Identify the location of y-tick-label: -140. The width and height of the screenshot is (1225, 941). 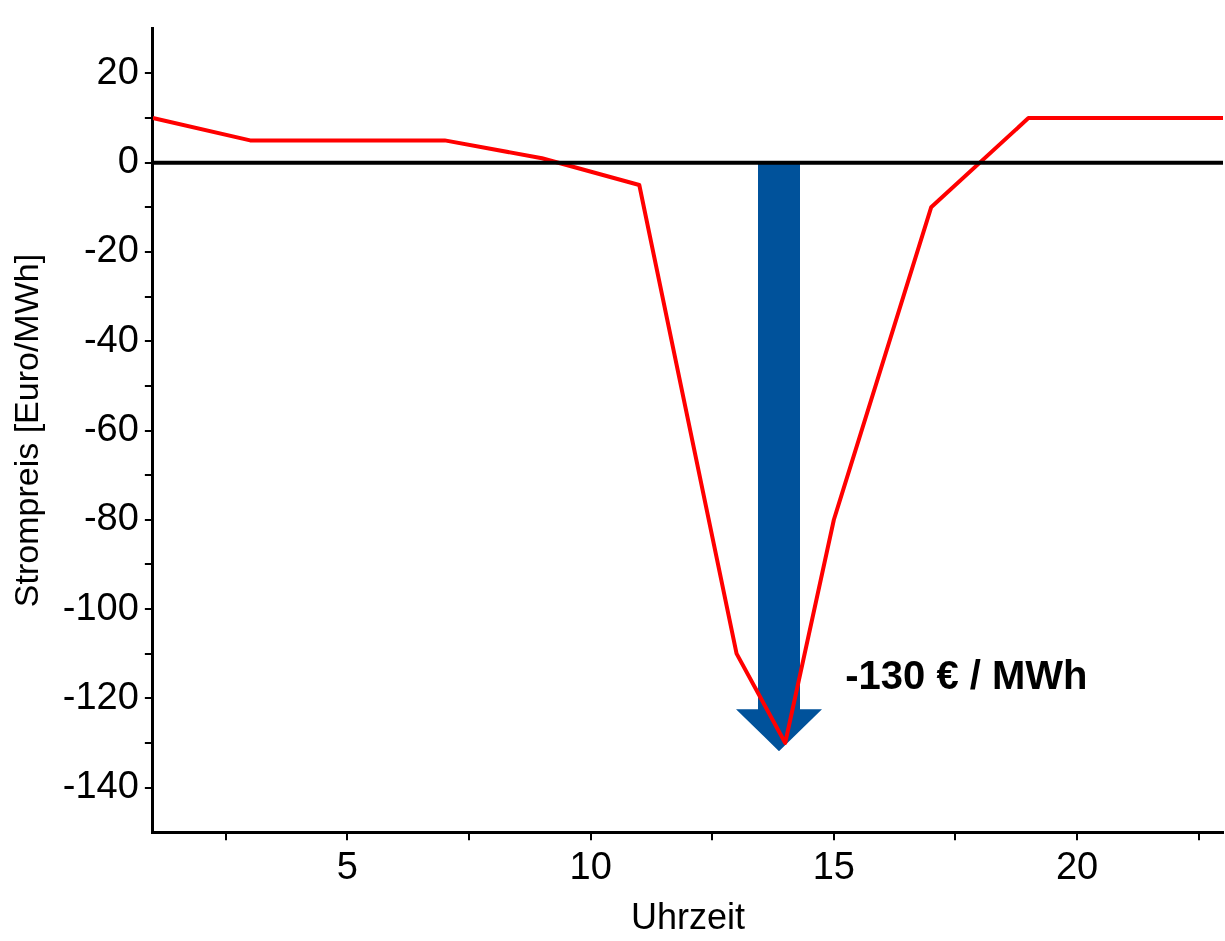
(100, 785).